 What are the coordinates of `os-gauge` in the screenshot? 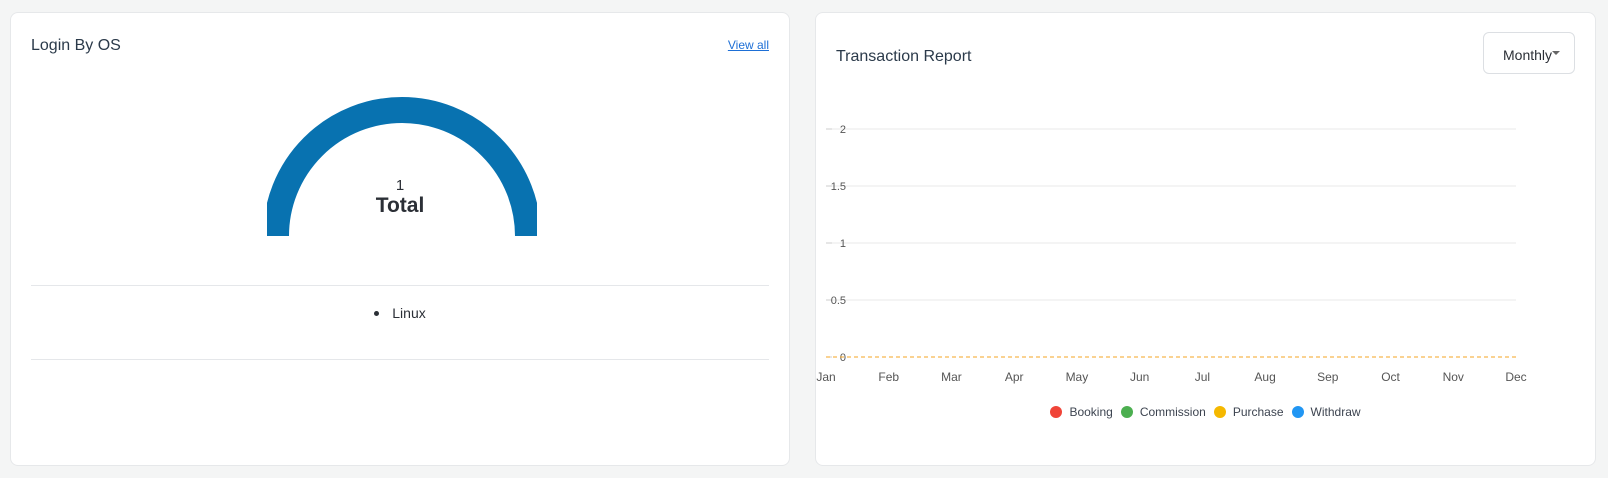 It's located at (402, 167).